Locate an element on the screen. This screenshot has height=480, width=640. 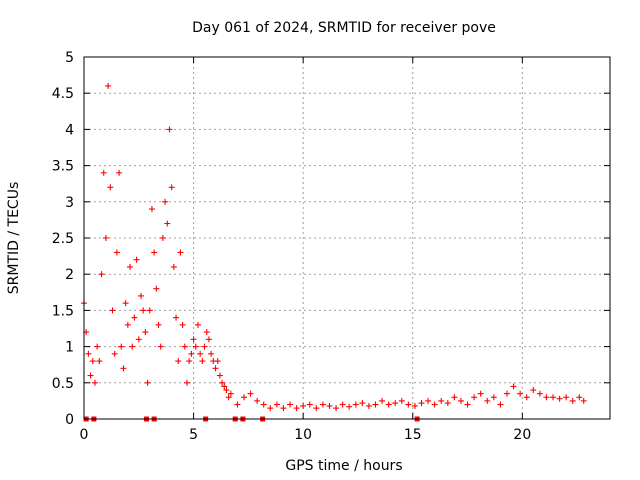
y-tick-label: 1 is located at coordinates (69, 348).